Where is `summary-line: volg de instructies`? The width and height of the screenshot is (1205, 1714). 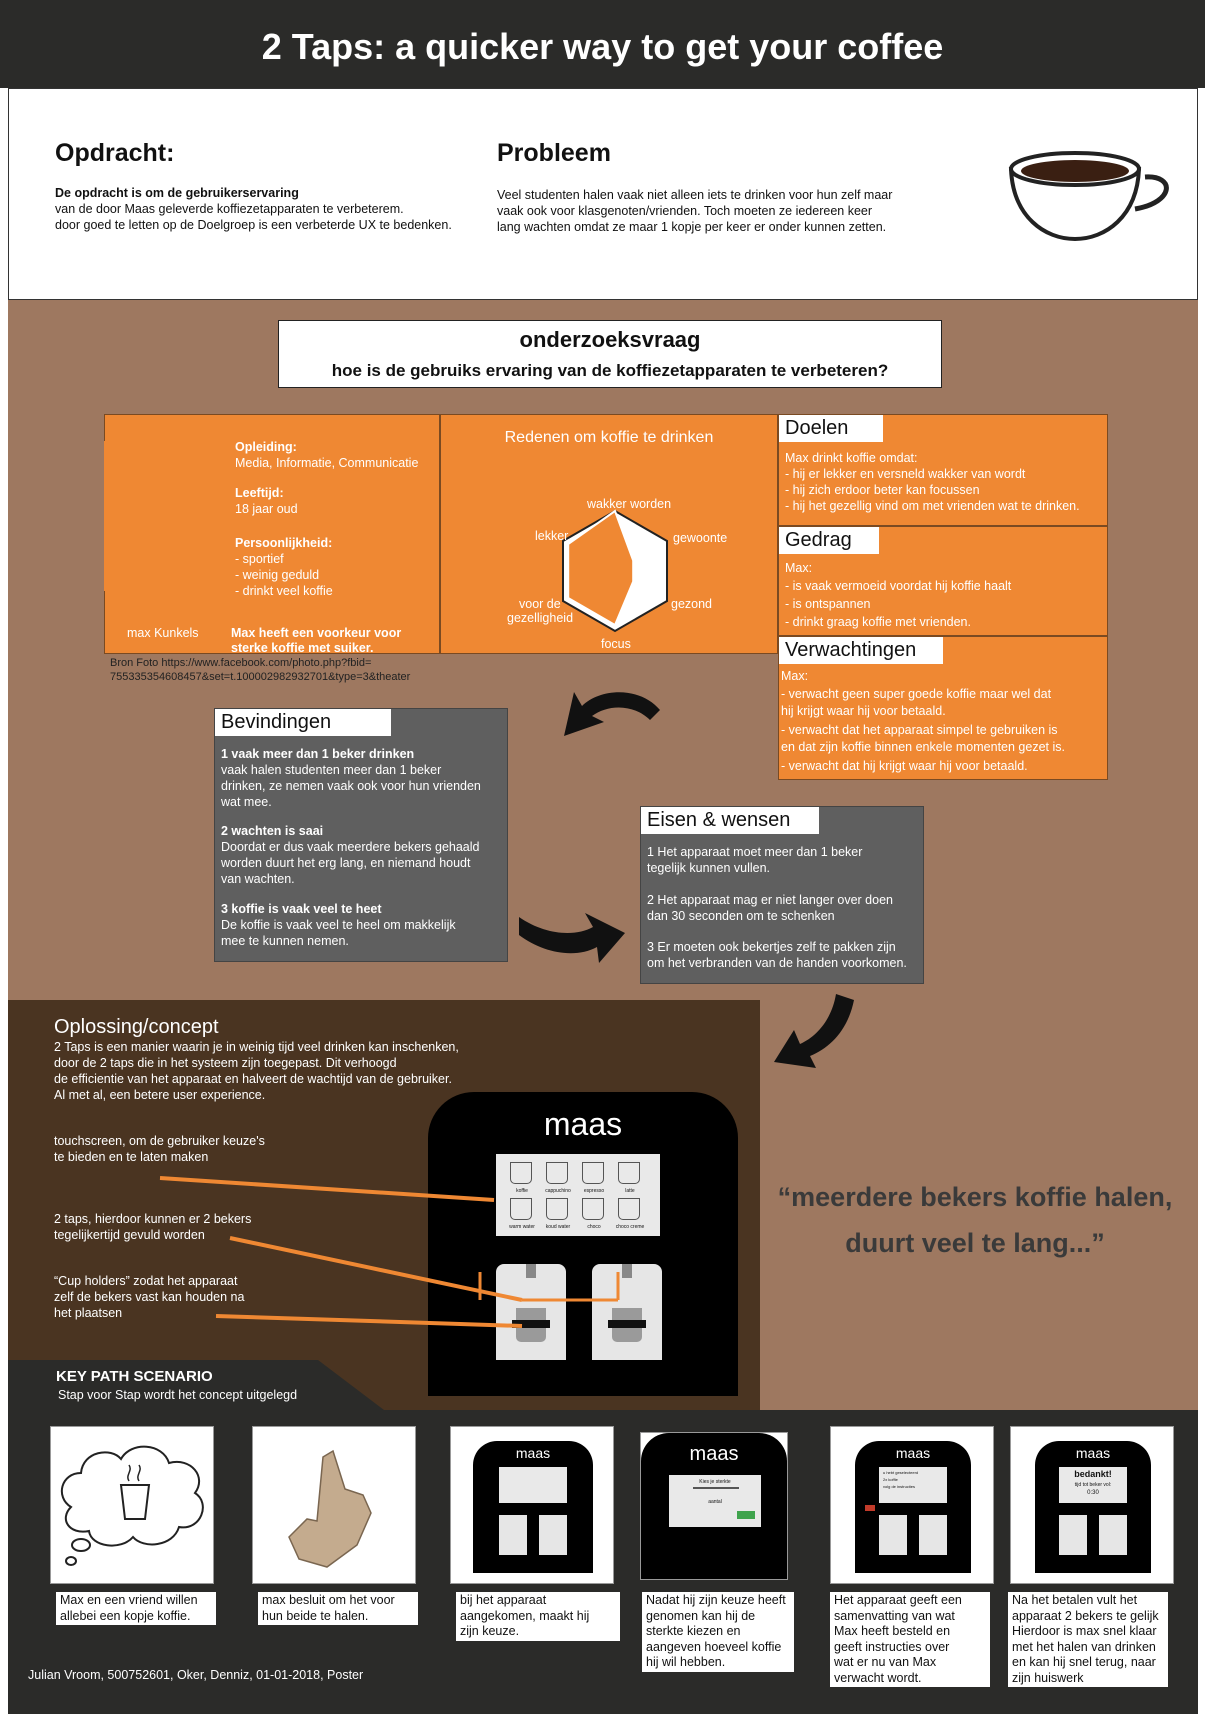
summary-line: volg de instructies is located at coordinates (899, 1486).